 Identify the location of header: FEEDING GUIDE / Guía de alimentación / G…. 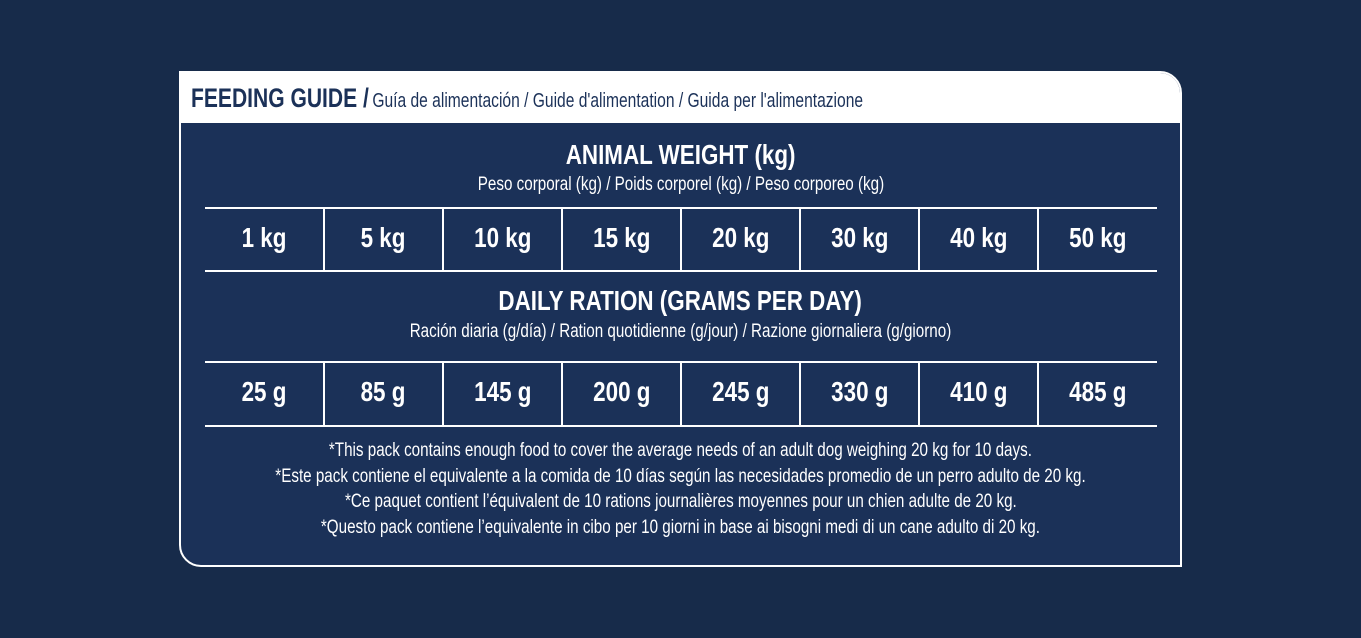
(622, 98).